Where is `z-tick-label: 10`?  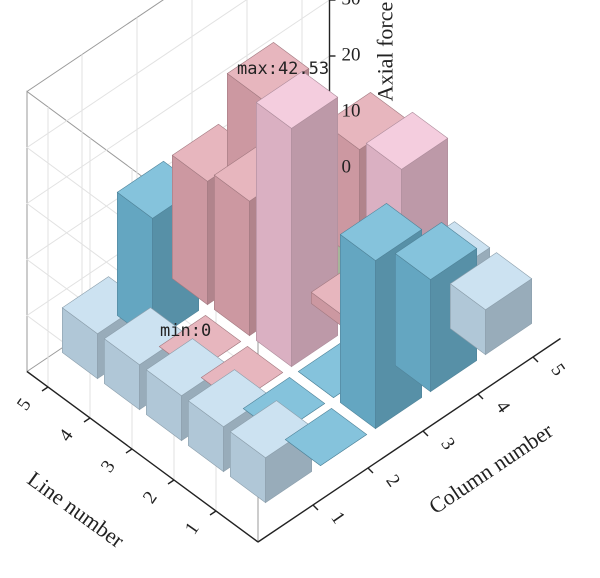
z-tick-label: 10 is located at coordinates (351, 110).